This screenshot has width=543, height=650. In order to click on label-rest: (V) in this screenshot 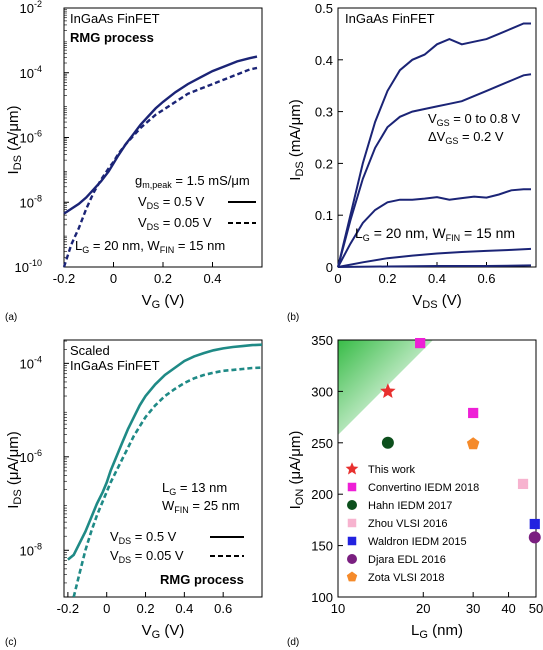, I will do `click(450, 300)`.